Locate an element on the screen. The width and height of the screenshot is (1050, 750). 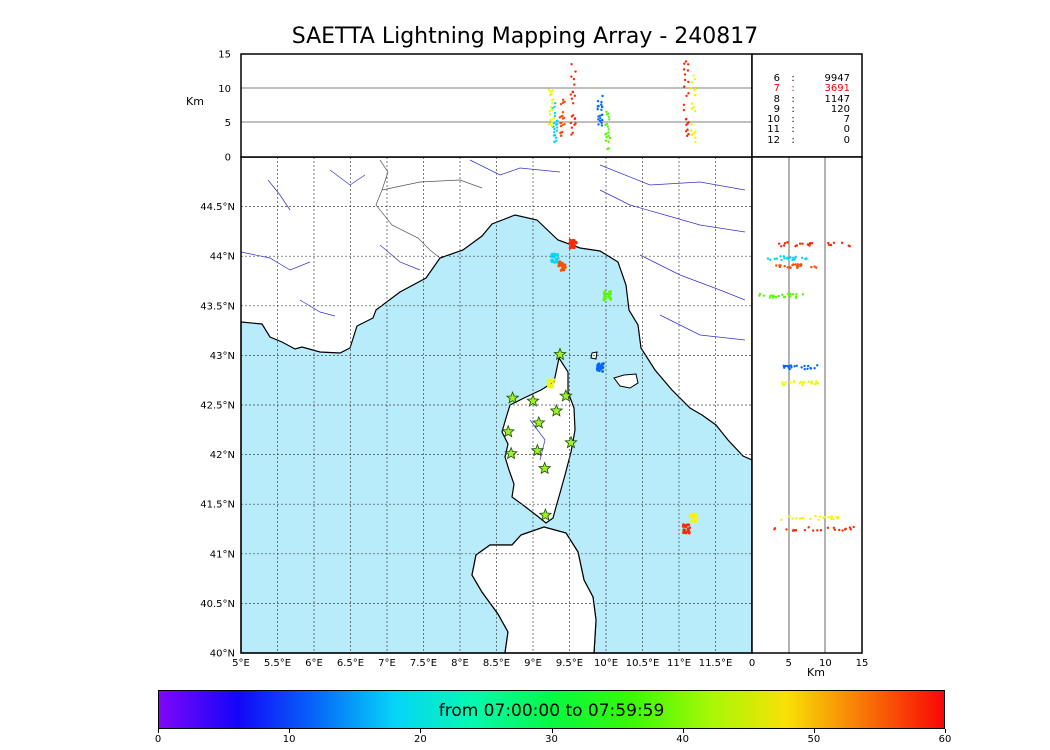
chart-title: SAETTA Lightning Mapping Array - 240817 is located at coordinates (525, 36).